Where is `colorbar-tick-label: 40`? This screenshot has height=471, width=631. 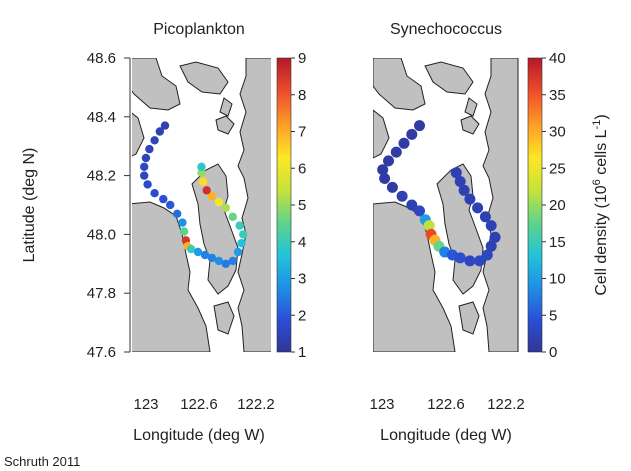
colorbar-tick-label: 40 is located at coordinates (557, 58).